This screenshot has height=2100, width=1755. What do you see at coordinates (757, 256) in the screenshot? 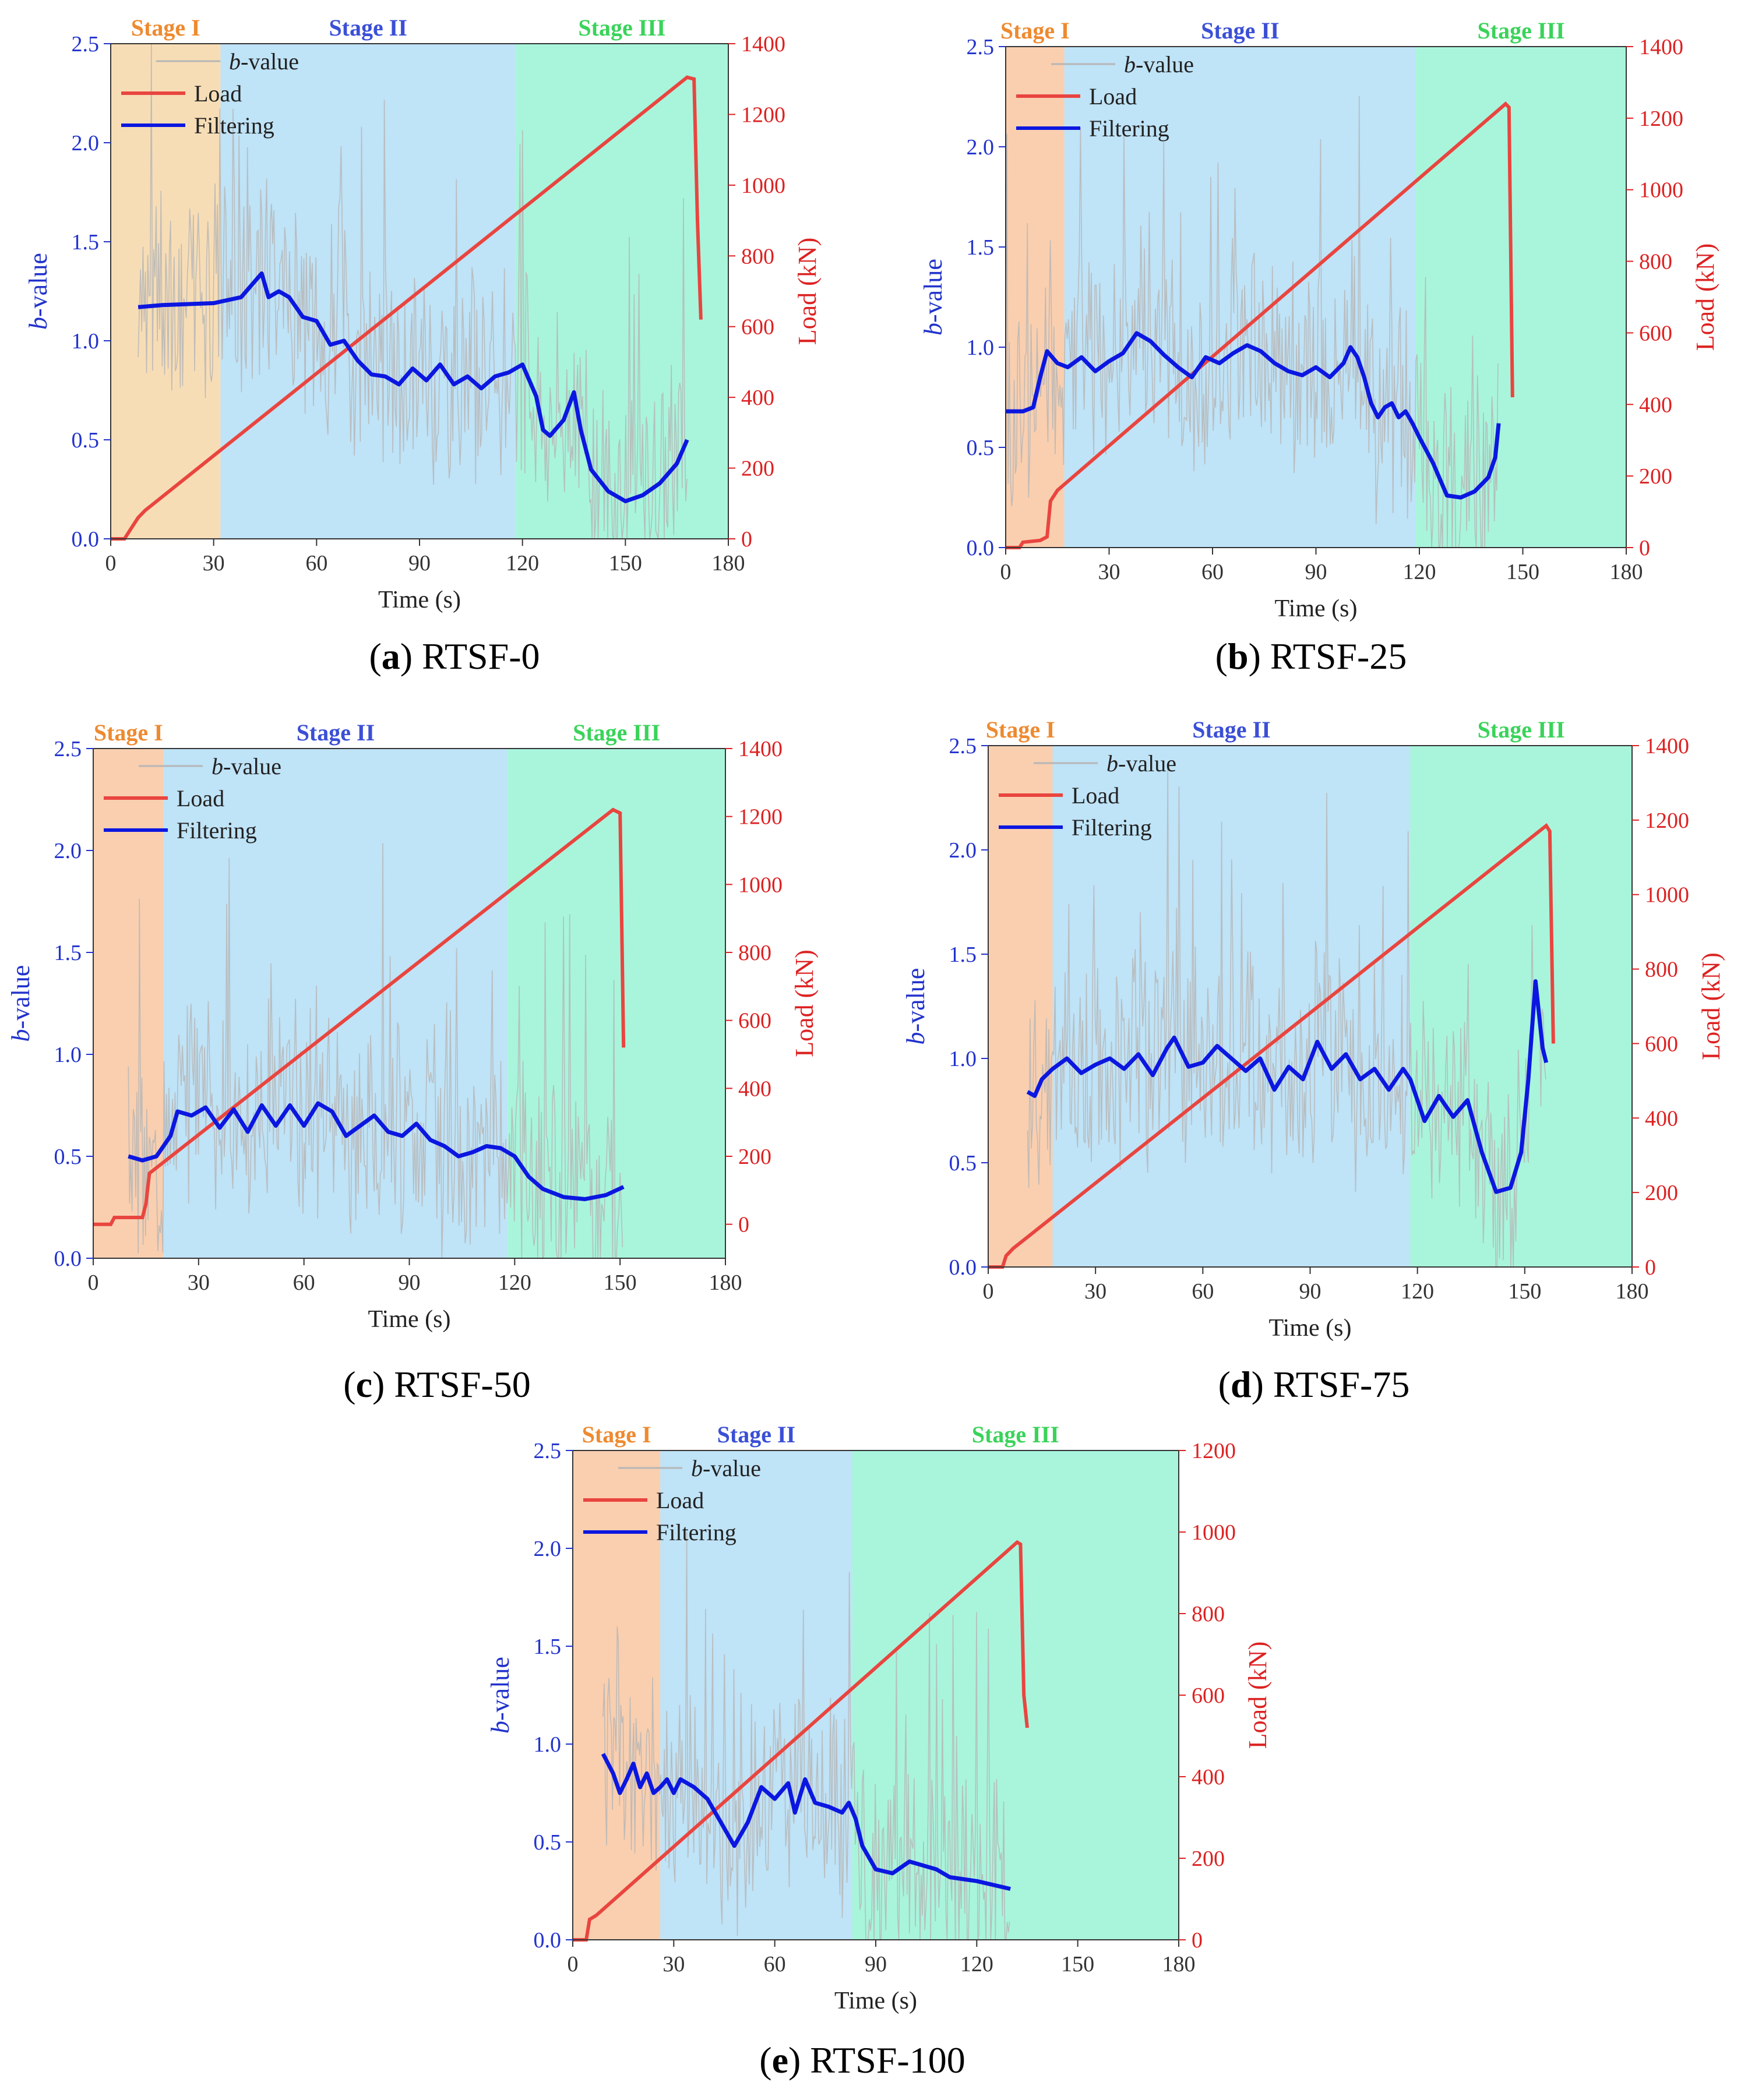
I see `y-right-tick-label: 800` at bounding box center [757, 256].